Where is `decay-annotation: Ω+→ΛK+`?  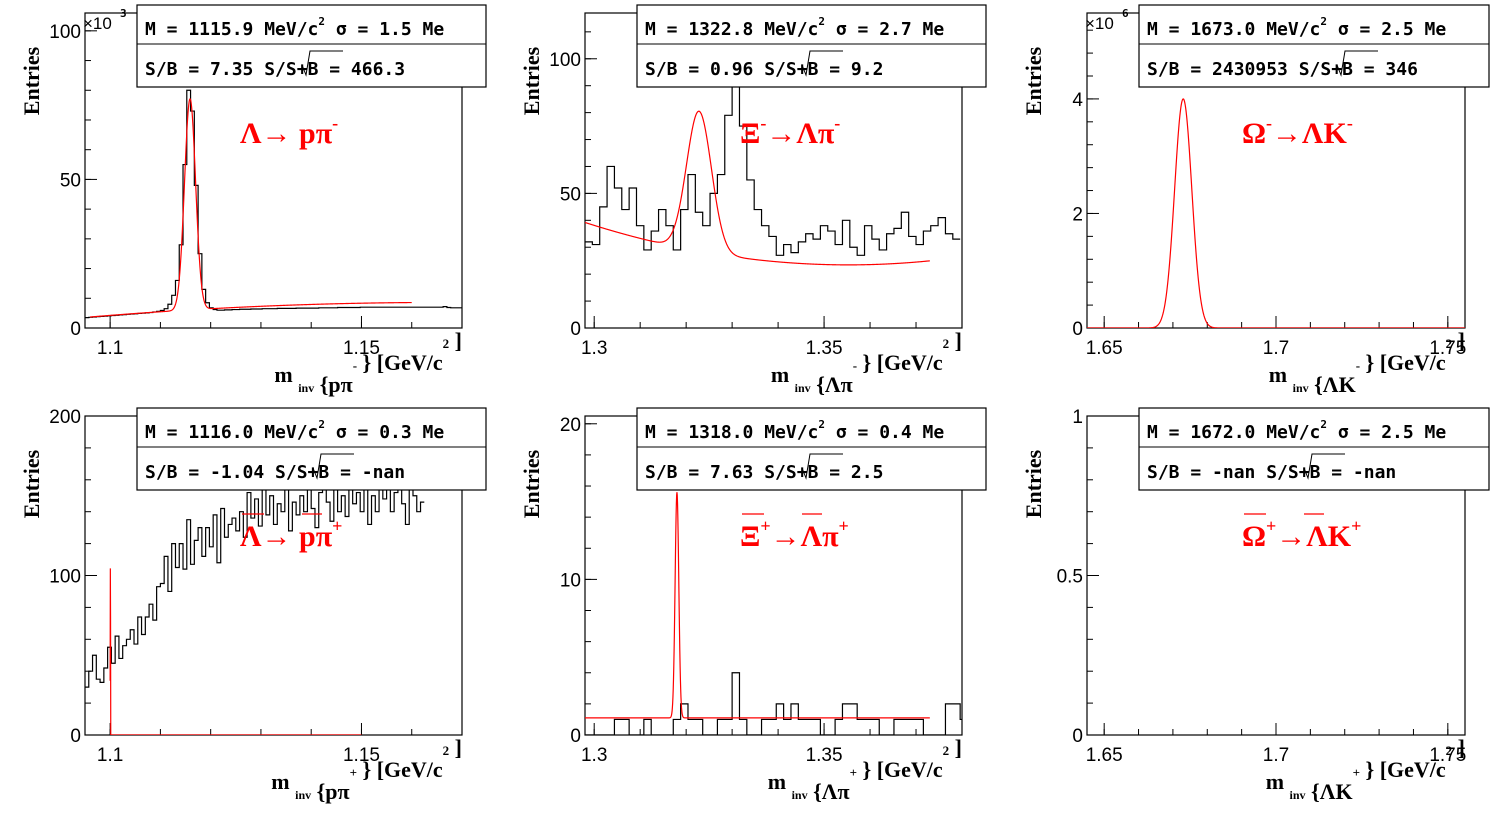
decay-annotation: Ω+→ΛK+ is located at coordinates (1301, 534).